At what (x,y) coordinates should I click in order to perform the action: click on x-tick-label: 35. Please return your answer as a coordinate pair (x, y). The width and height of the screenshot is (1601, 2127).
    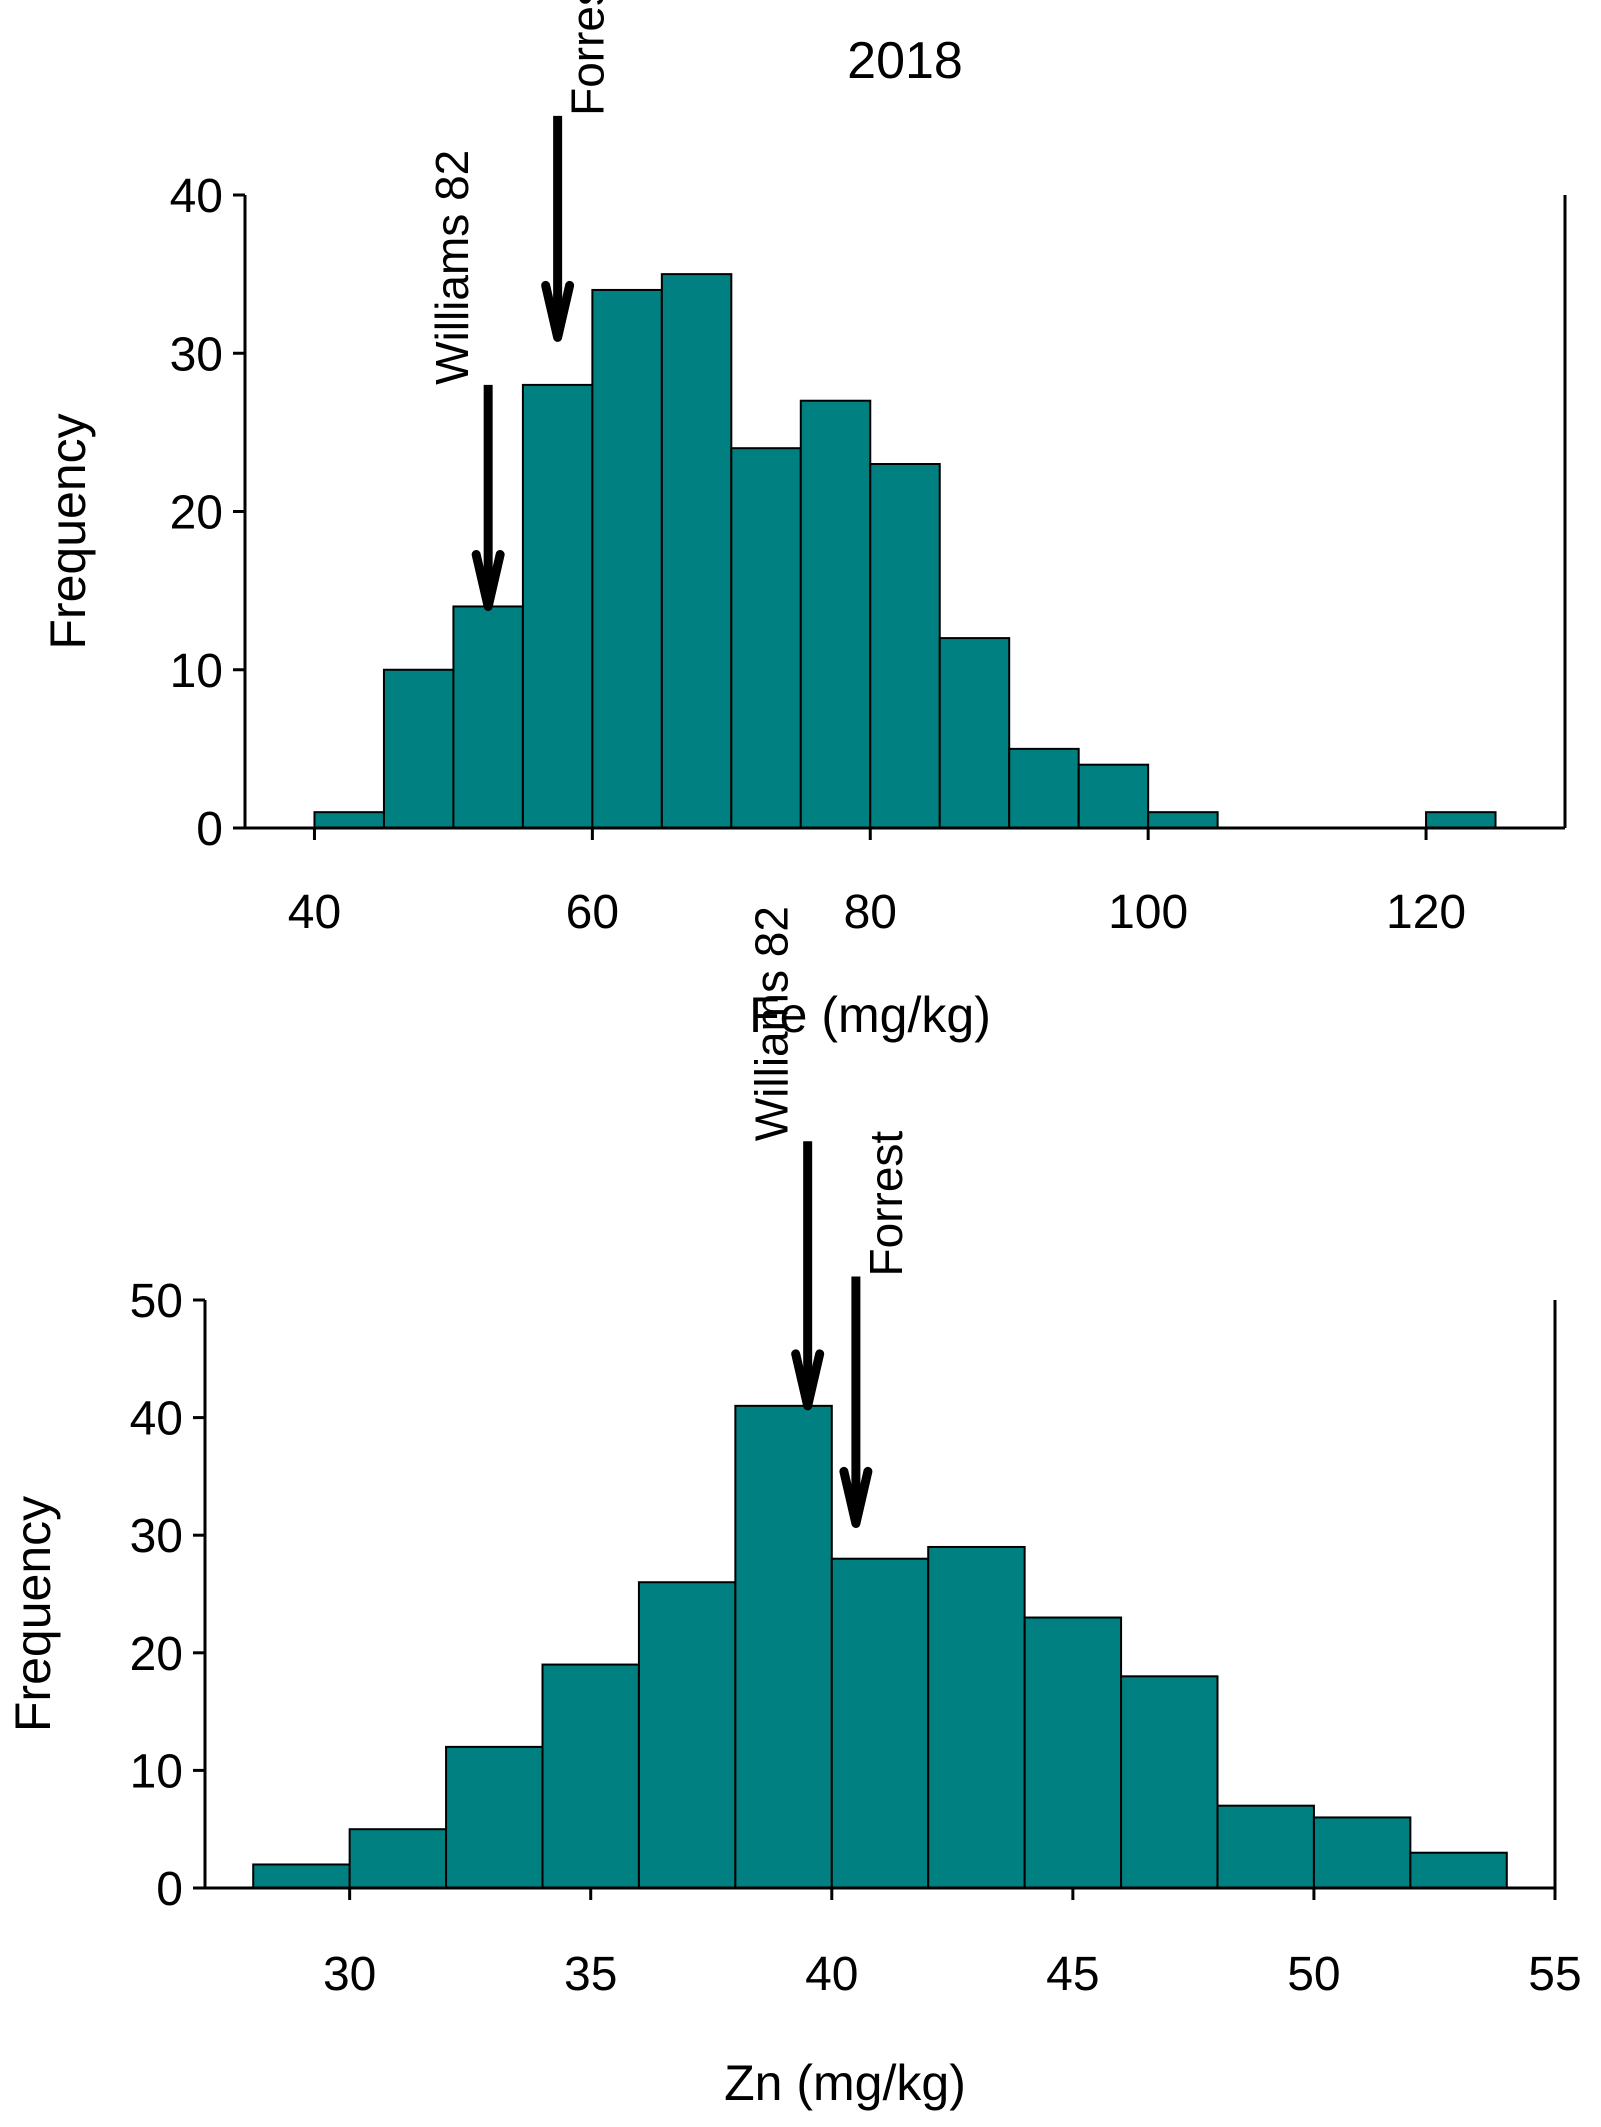
    Looking at the image, I should click on (590, 1974).